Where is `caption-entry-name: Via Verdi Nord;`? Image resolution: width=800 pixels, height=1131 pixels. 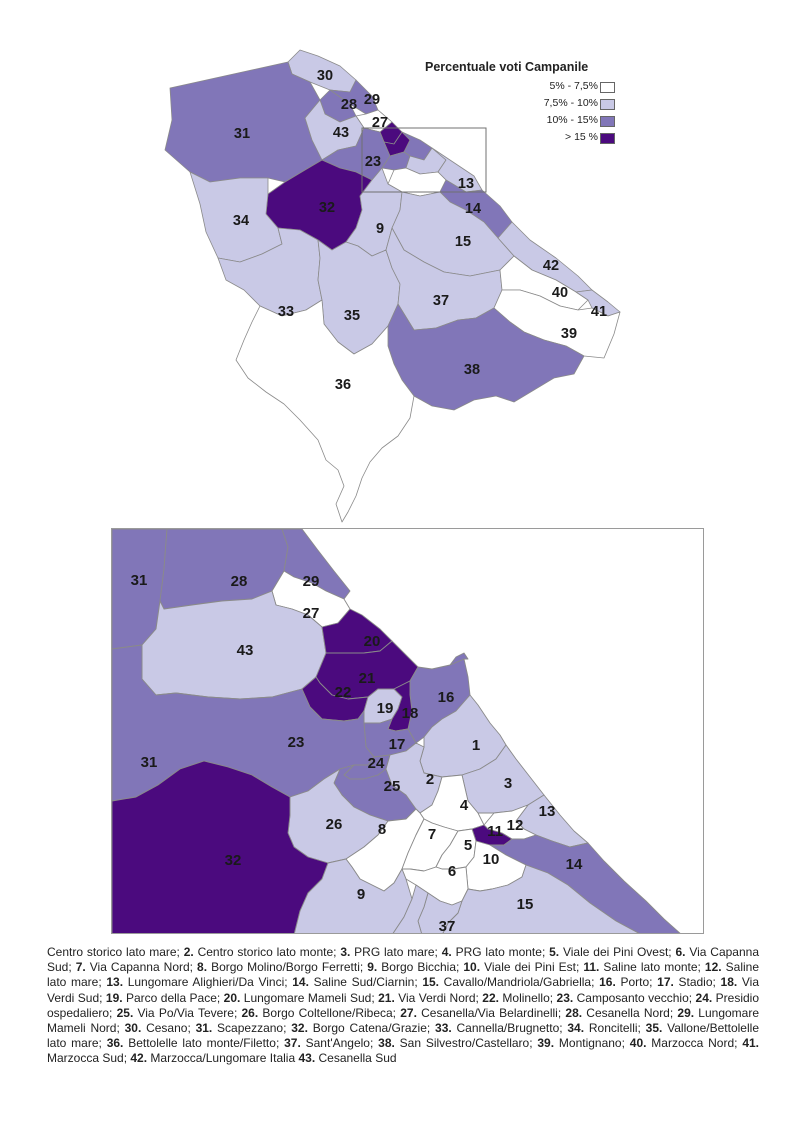
caption-entry-name: Via Verdi Nord; is located at coordinates (438, 997).